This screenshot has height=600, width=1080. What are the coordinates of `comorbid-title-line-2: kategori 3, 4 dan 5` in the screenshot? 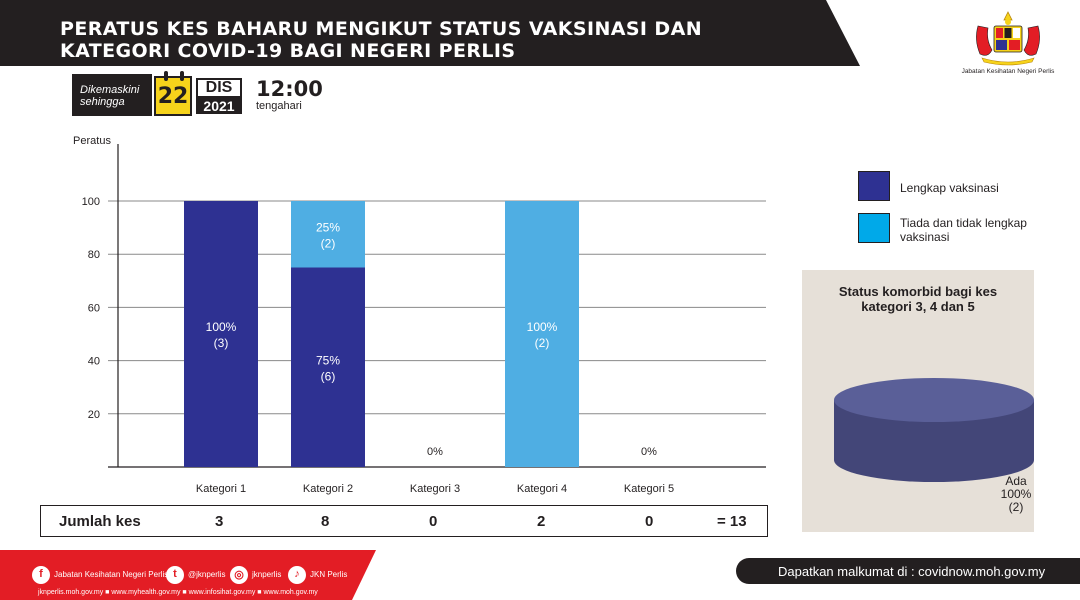 It's located at (918, 306).